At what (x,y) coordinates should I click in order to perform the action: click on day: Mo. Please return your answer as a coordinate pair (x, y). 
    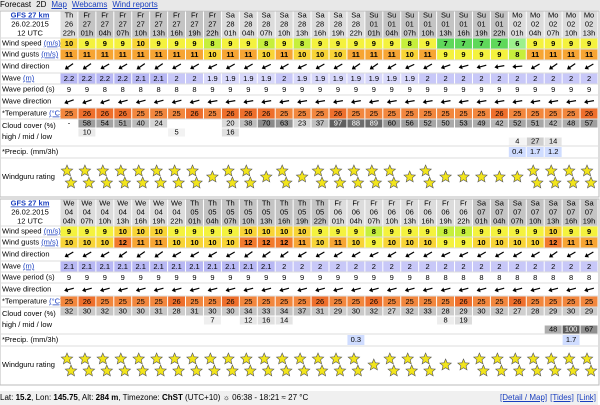
    Looking at the image, I should click on (535, 14).